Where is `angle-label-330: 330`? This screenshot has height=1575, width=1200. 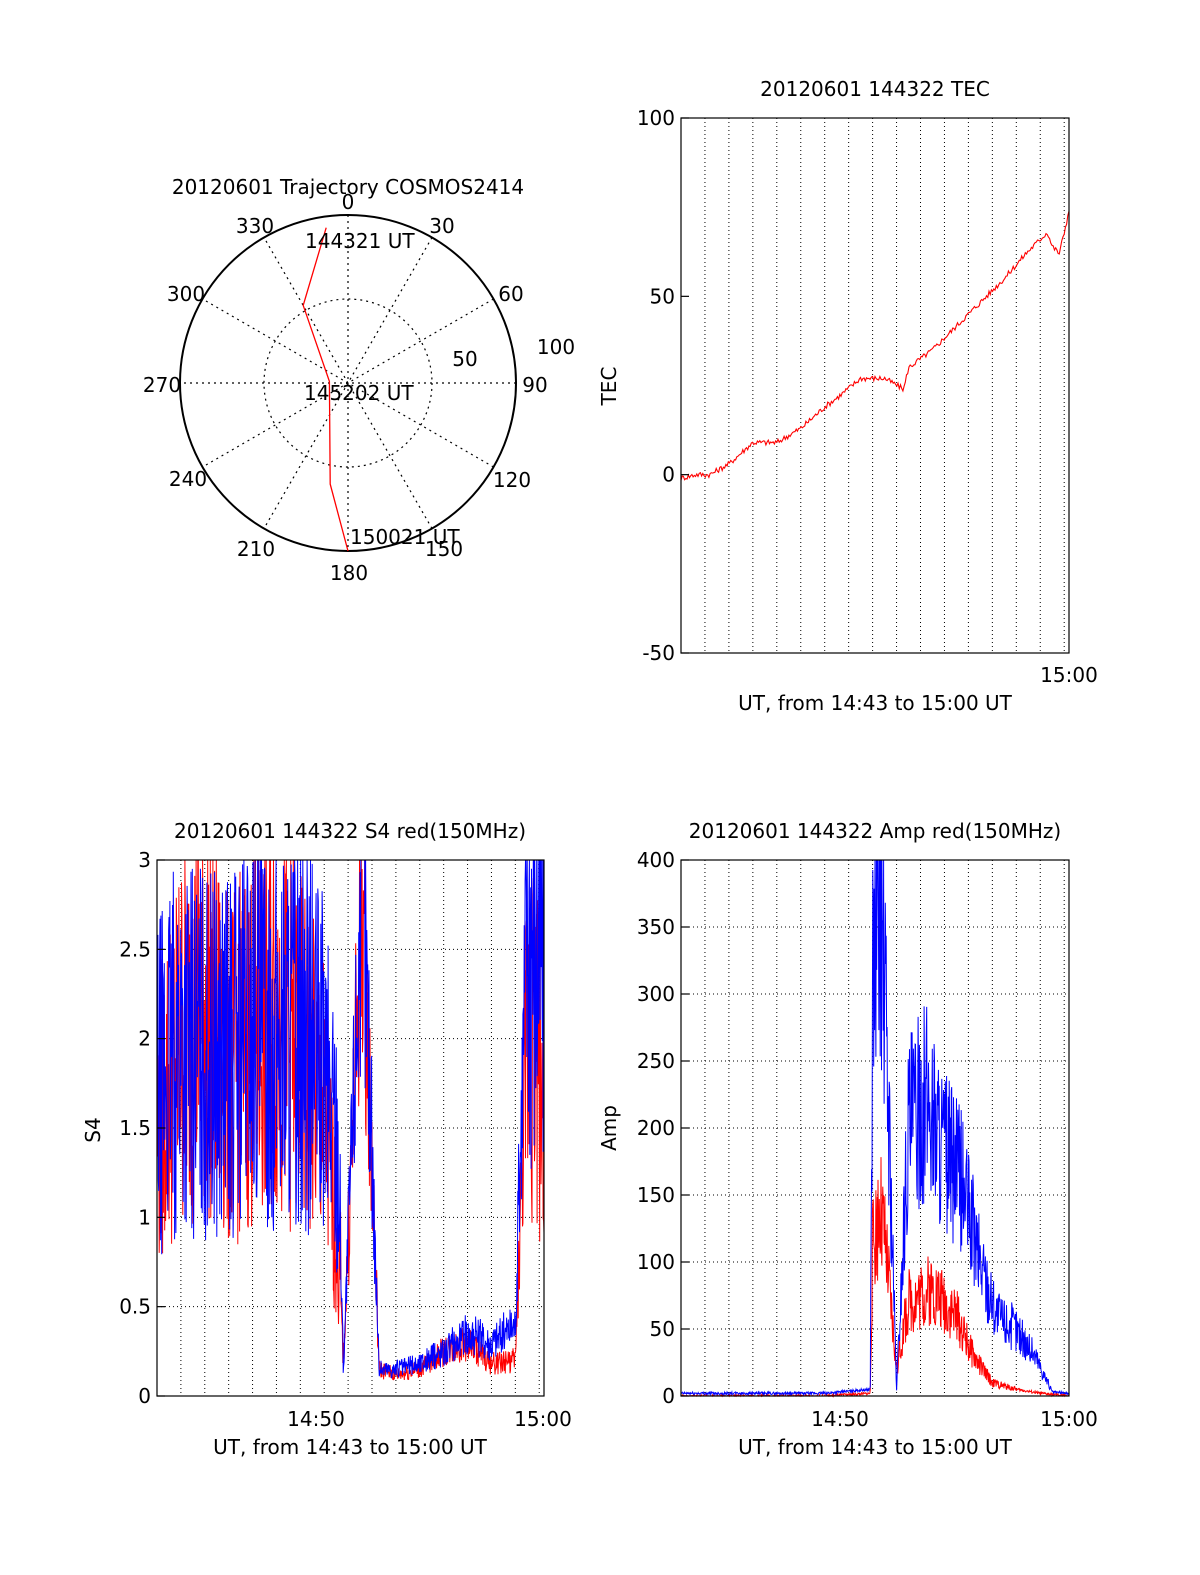 angle-label-330: 330 is located at coordinates (255, 226).